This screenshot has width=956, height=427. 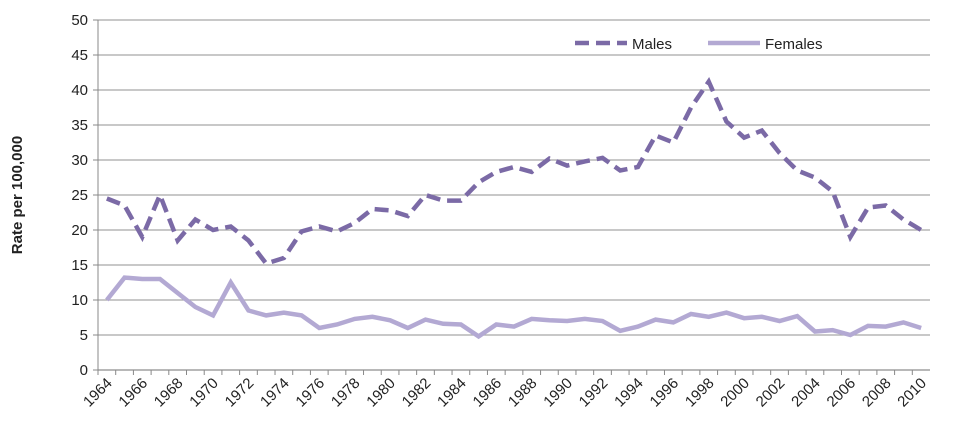 I want to click on y-tick-label: 45, so click(x=79, y=55).